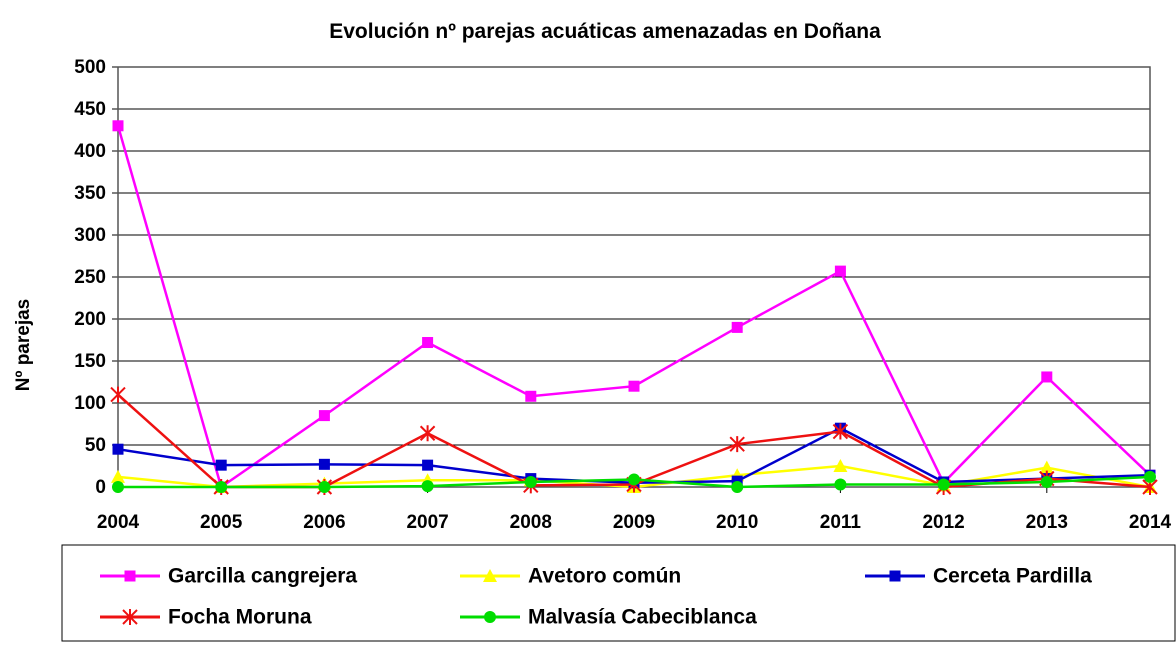 This screenshot has width=1176, height=647. I want to click on y-tick-label: 100, so click(90, 403).